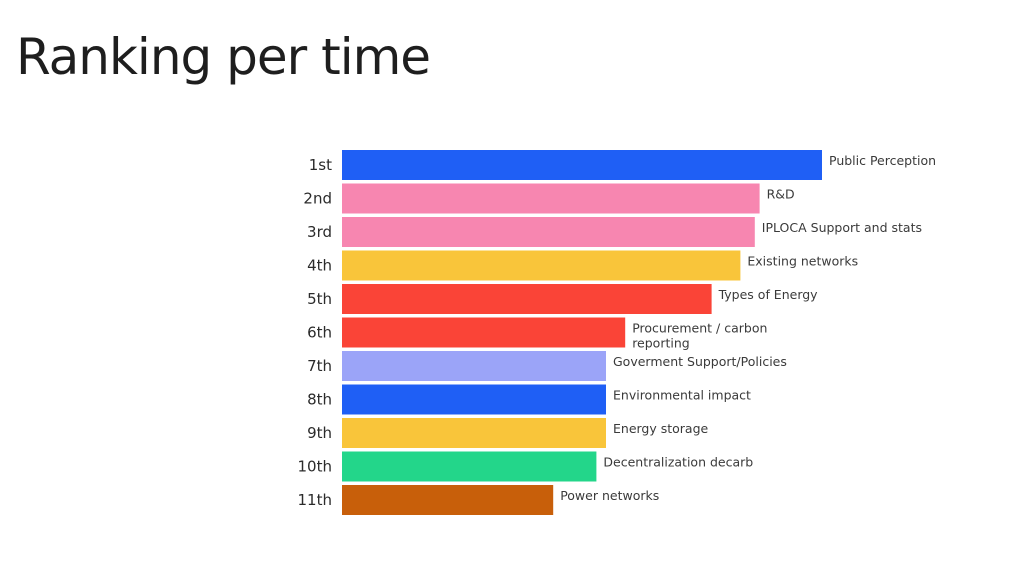 The image size is (1024, 576). What do you see at coordinates (802, 261) in the screenshot?
I see `bar-label: Existing networks` at bounding box center [802, 261].